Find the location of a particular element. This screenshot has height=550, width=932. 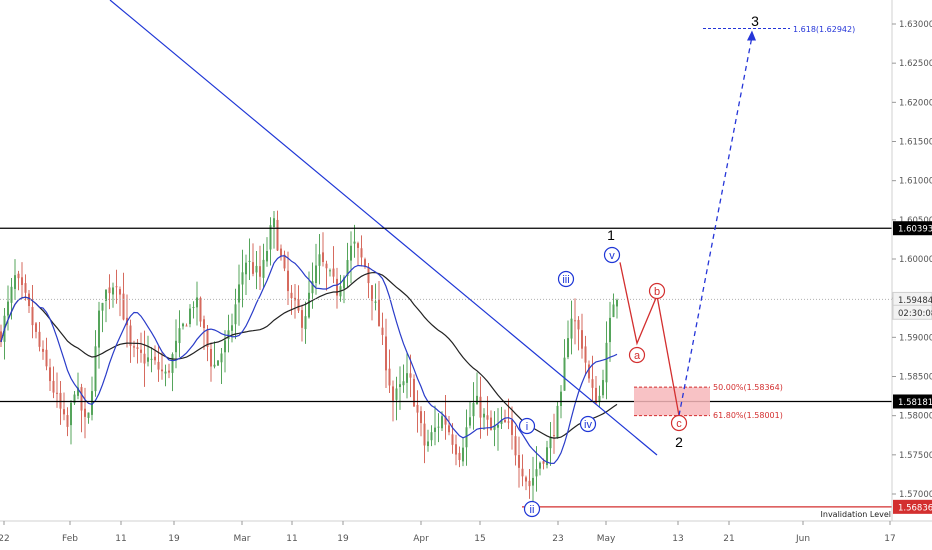

price-tag-label: 1.56836 is located at coordinates (915, 508).